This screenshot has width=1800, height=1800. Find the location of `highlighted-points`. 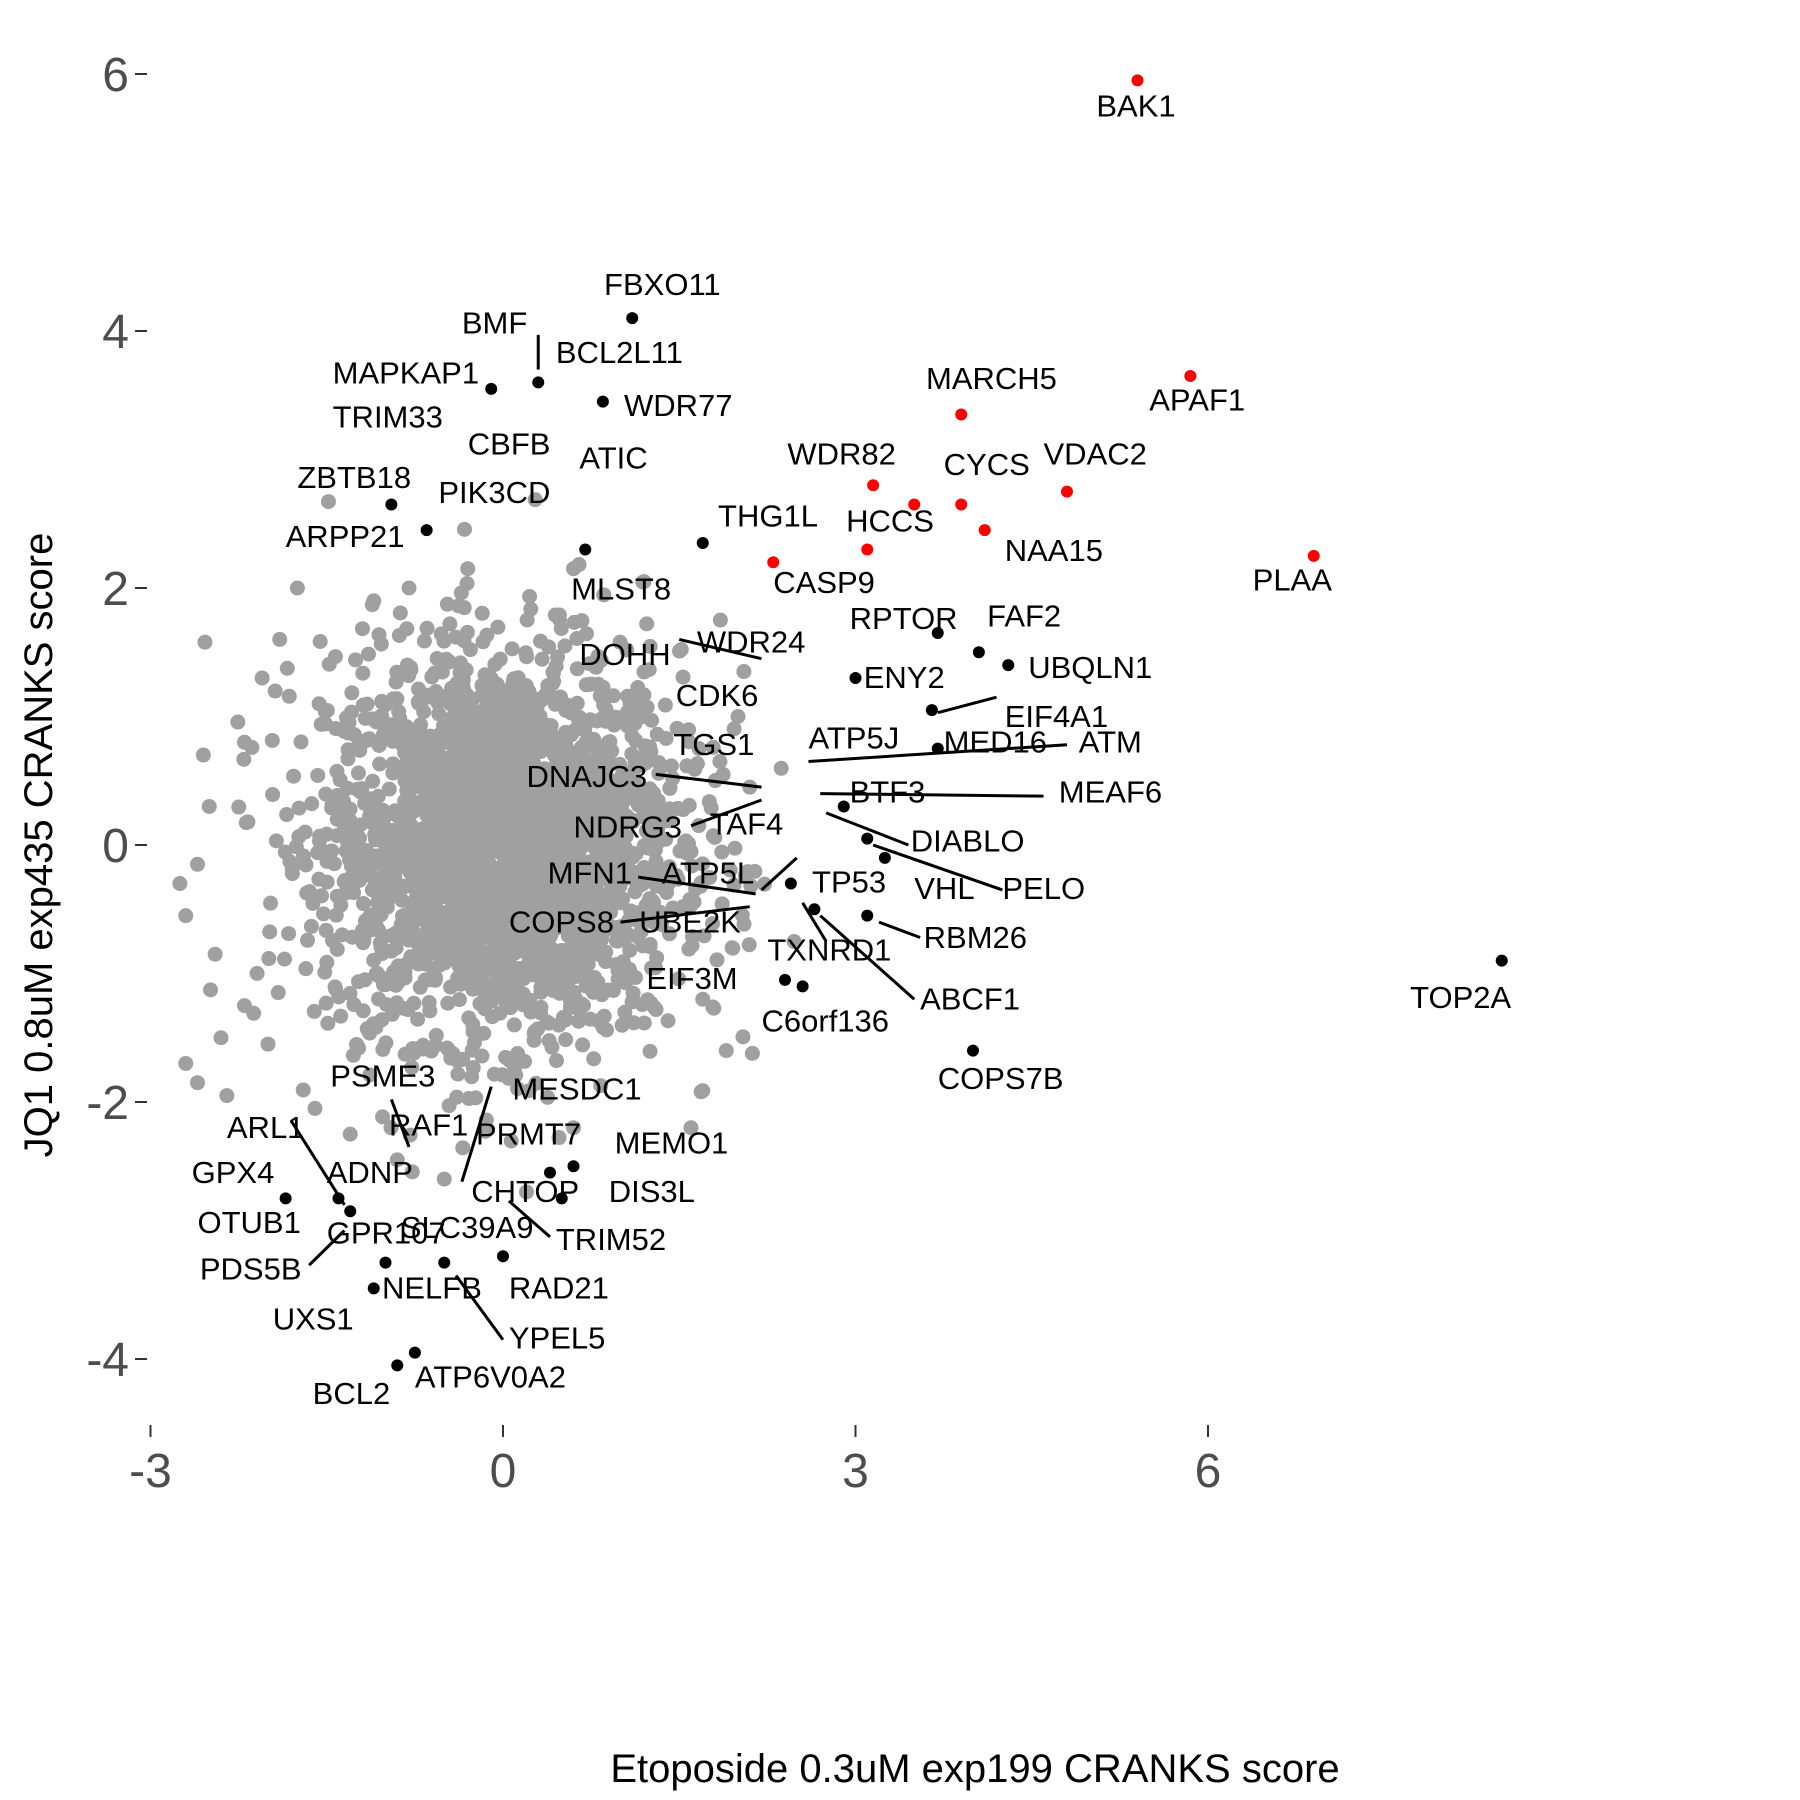

highlighted-points is located at coordinates (1043, 321).